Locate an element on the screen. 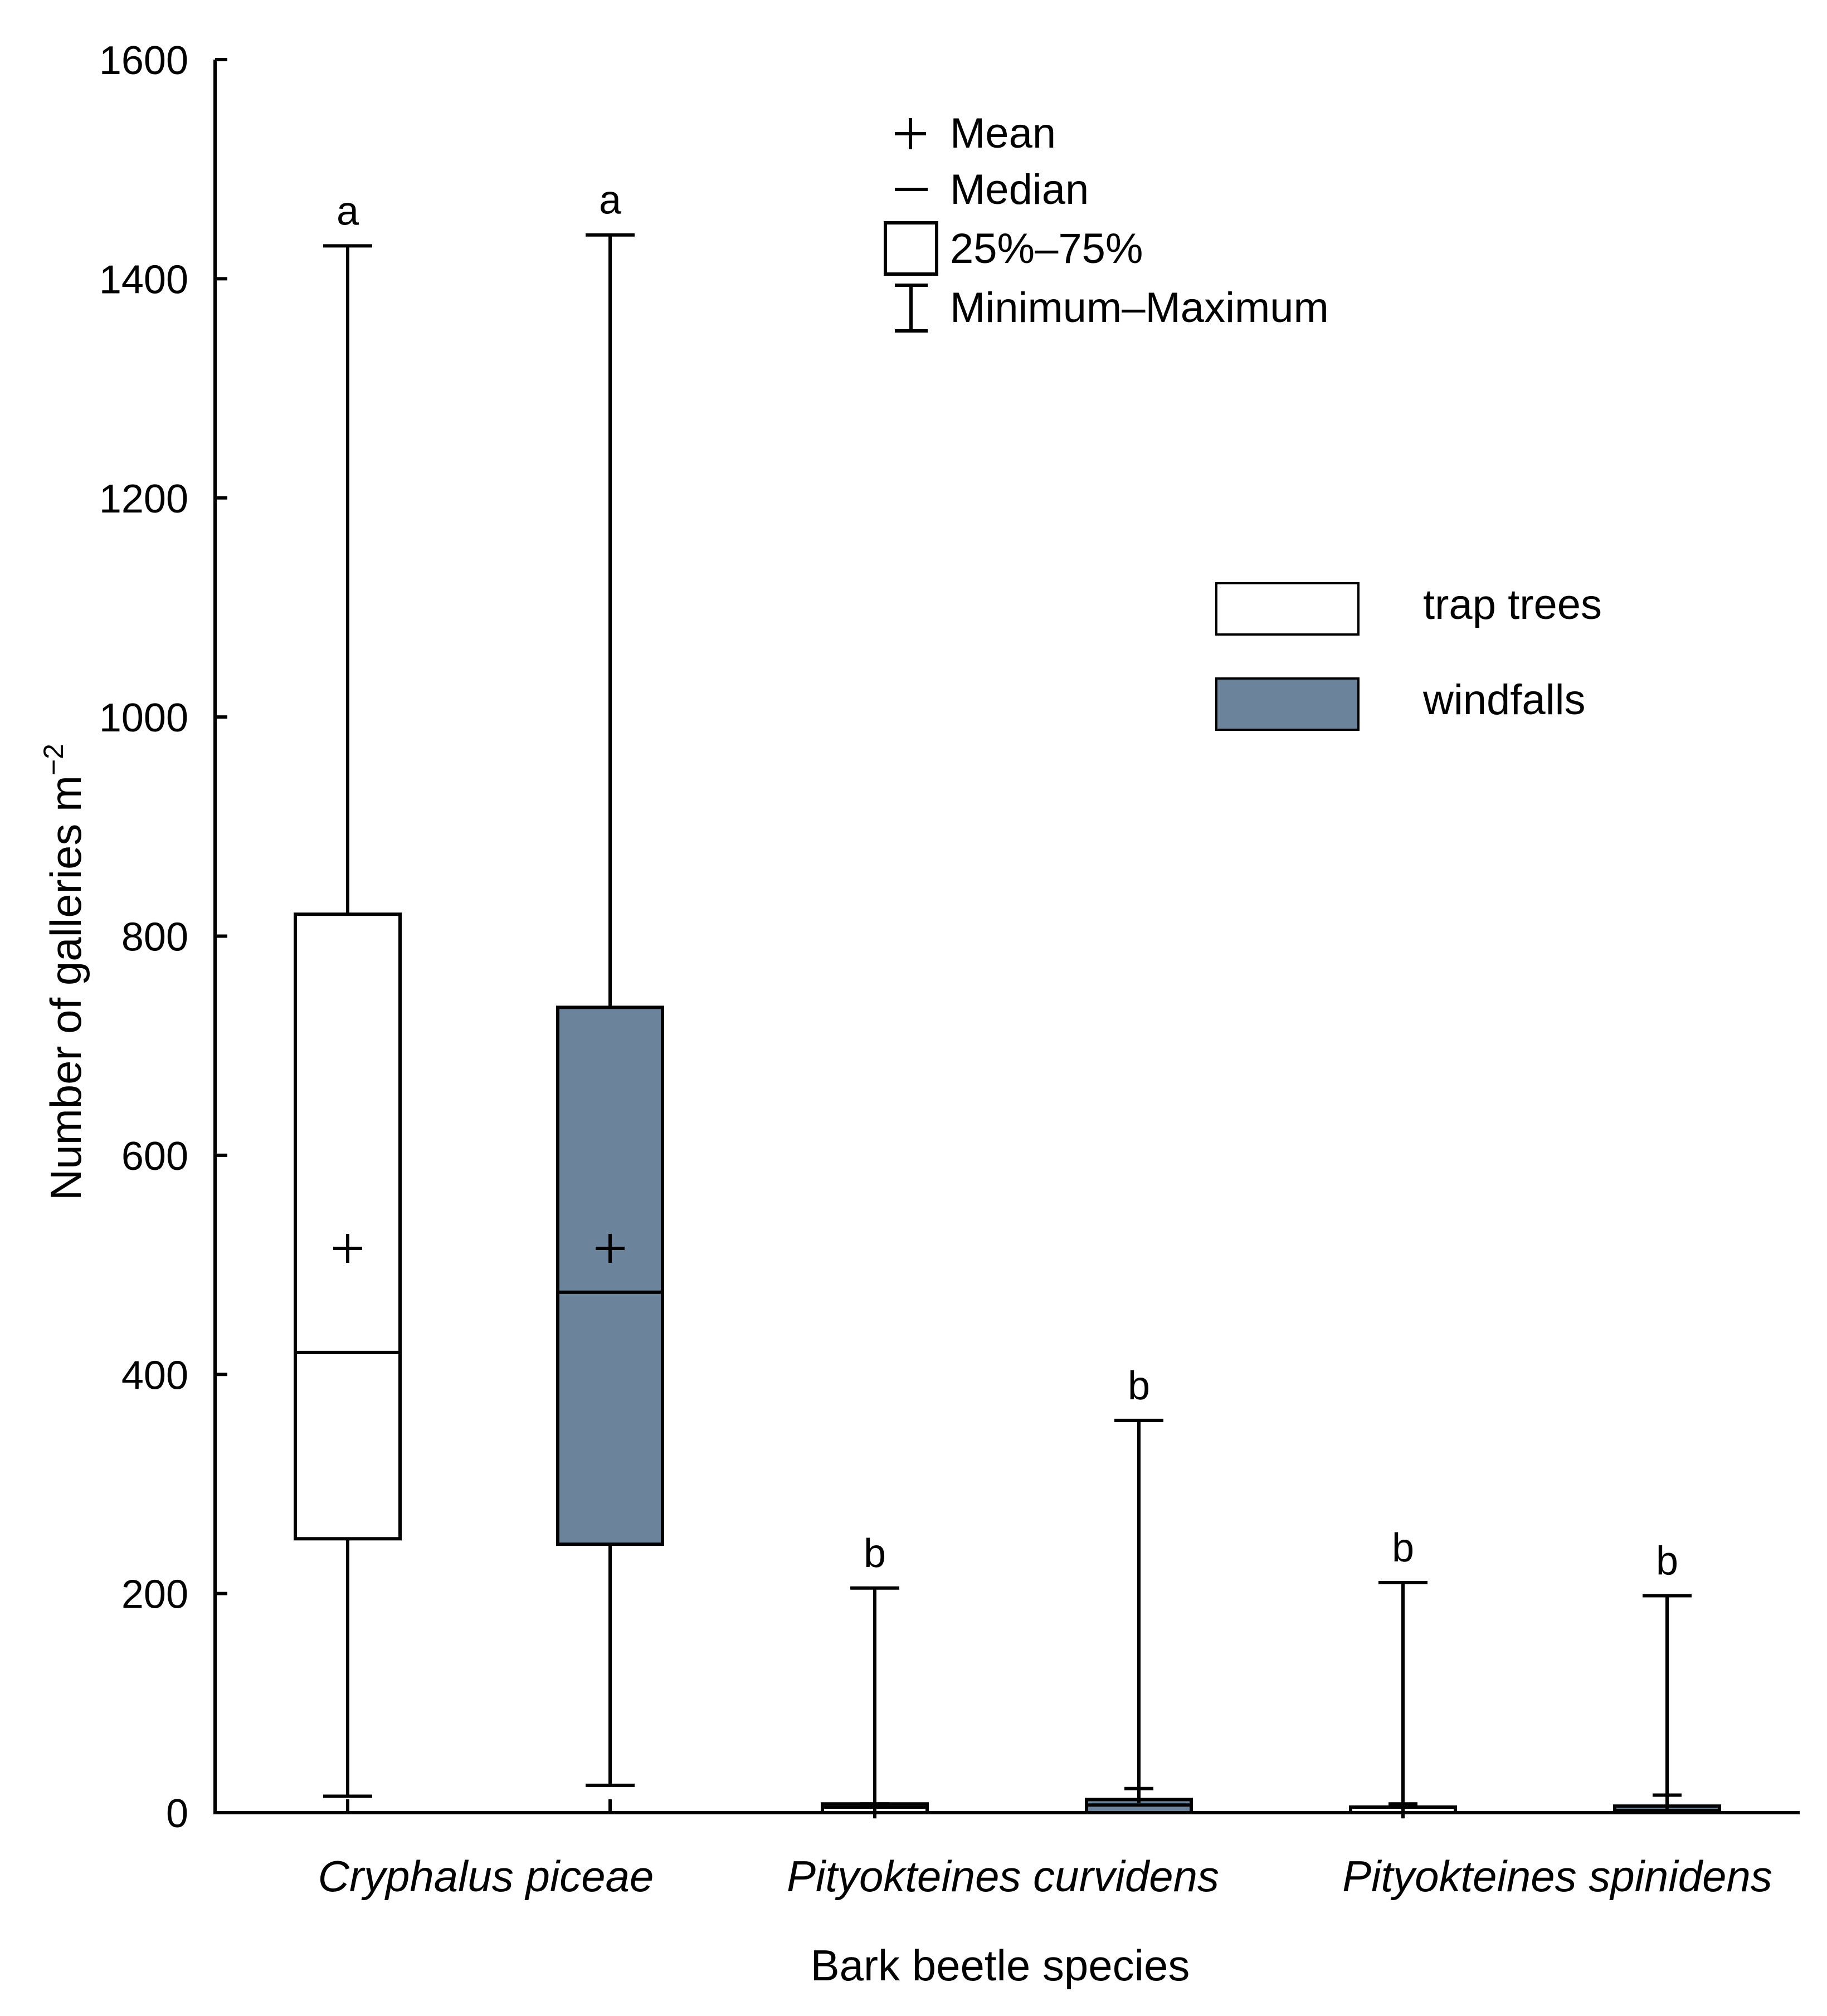  legend-swatch-windfalls is located at coordinates (1287, 704).